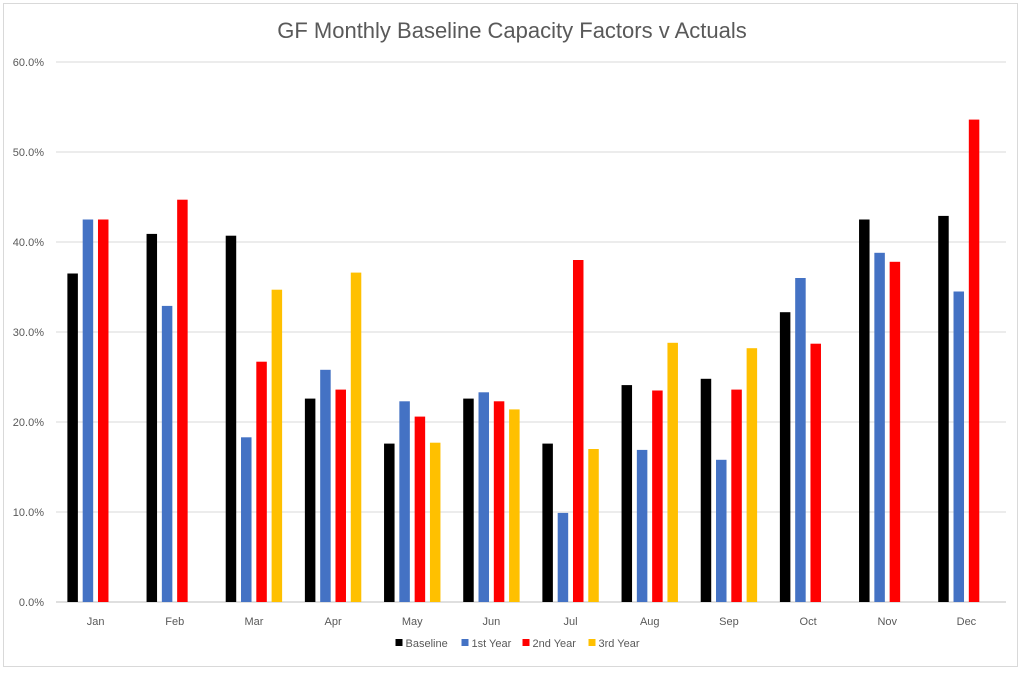 The image size is (1024, 673). Describe the element at coordinates (642, 525) in the screenshot. I see `bar-1st-year-aug` at that location.